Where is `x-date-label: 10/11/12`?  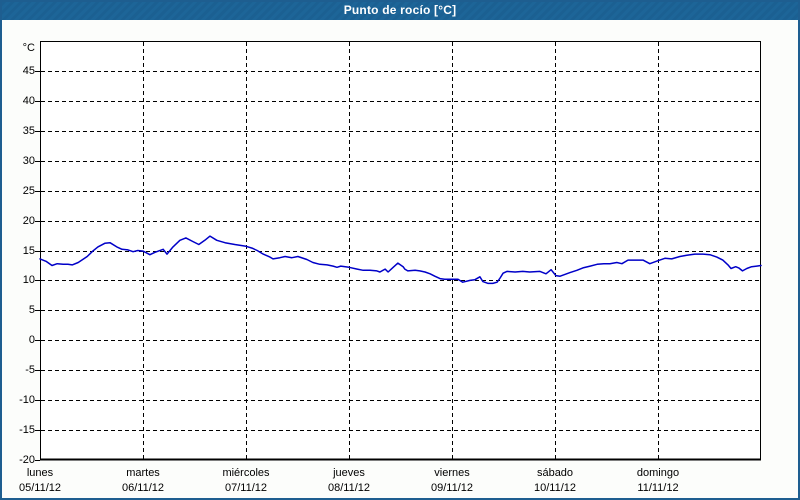
x-date-label: 10/11/12 is located at coordinates (554, 488).